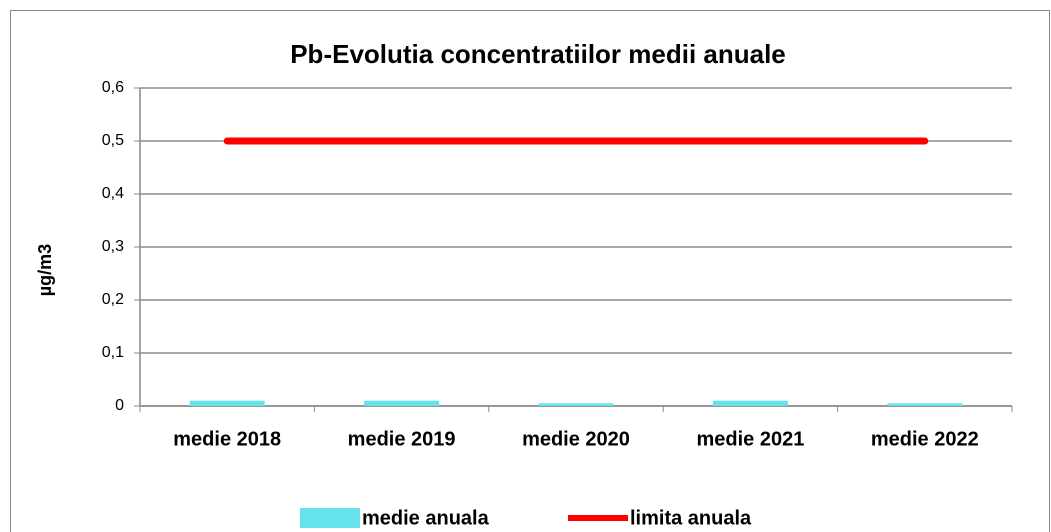 The width and height of the screenshot is (1051, 532). Describe the element at coordinates (691, 518) in the screenshot. I see `legend-label: limita anuala` at that location.